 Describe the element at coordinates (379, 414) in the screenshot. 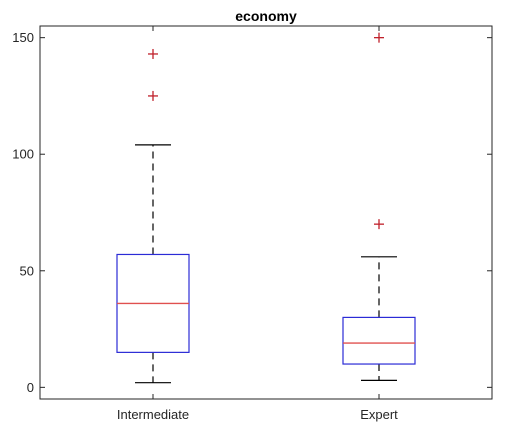

I see `x-tick-label: Expert` at that location.